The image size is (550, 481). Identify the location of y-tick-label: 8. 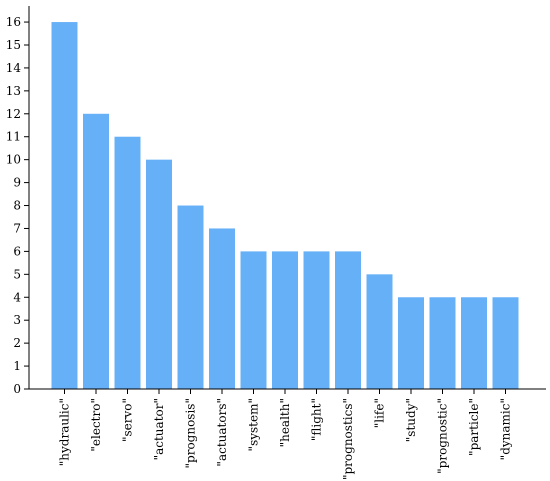
(17, 206).